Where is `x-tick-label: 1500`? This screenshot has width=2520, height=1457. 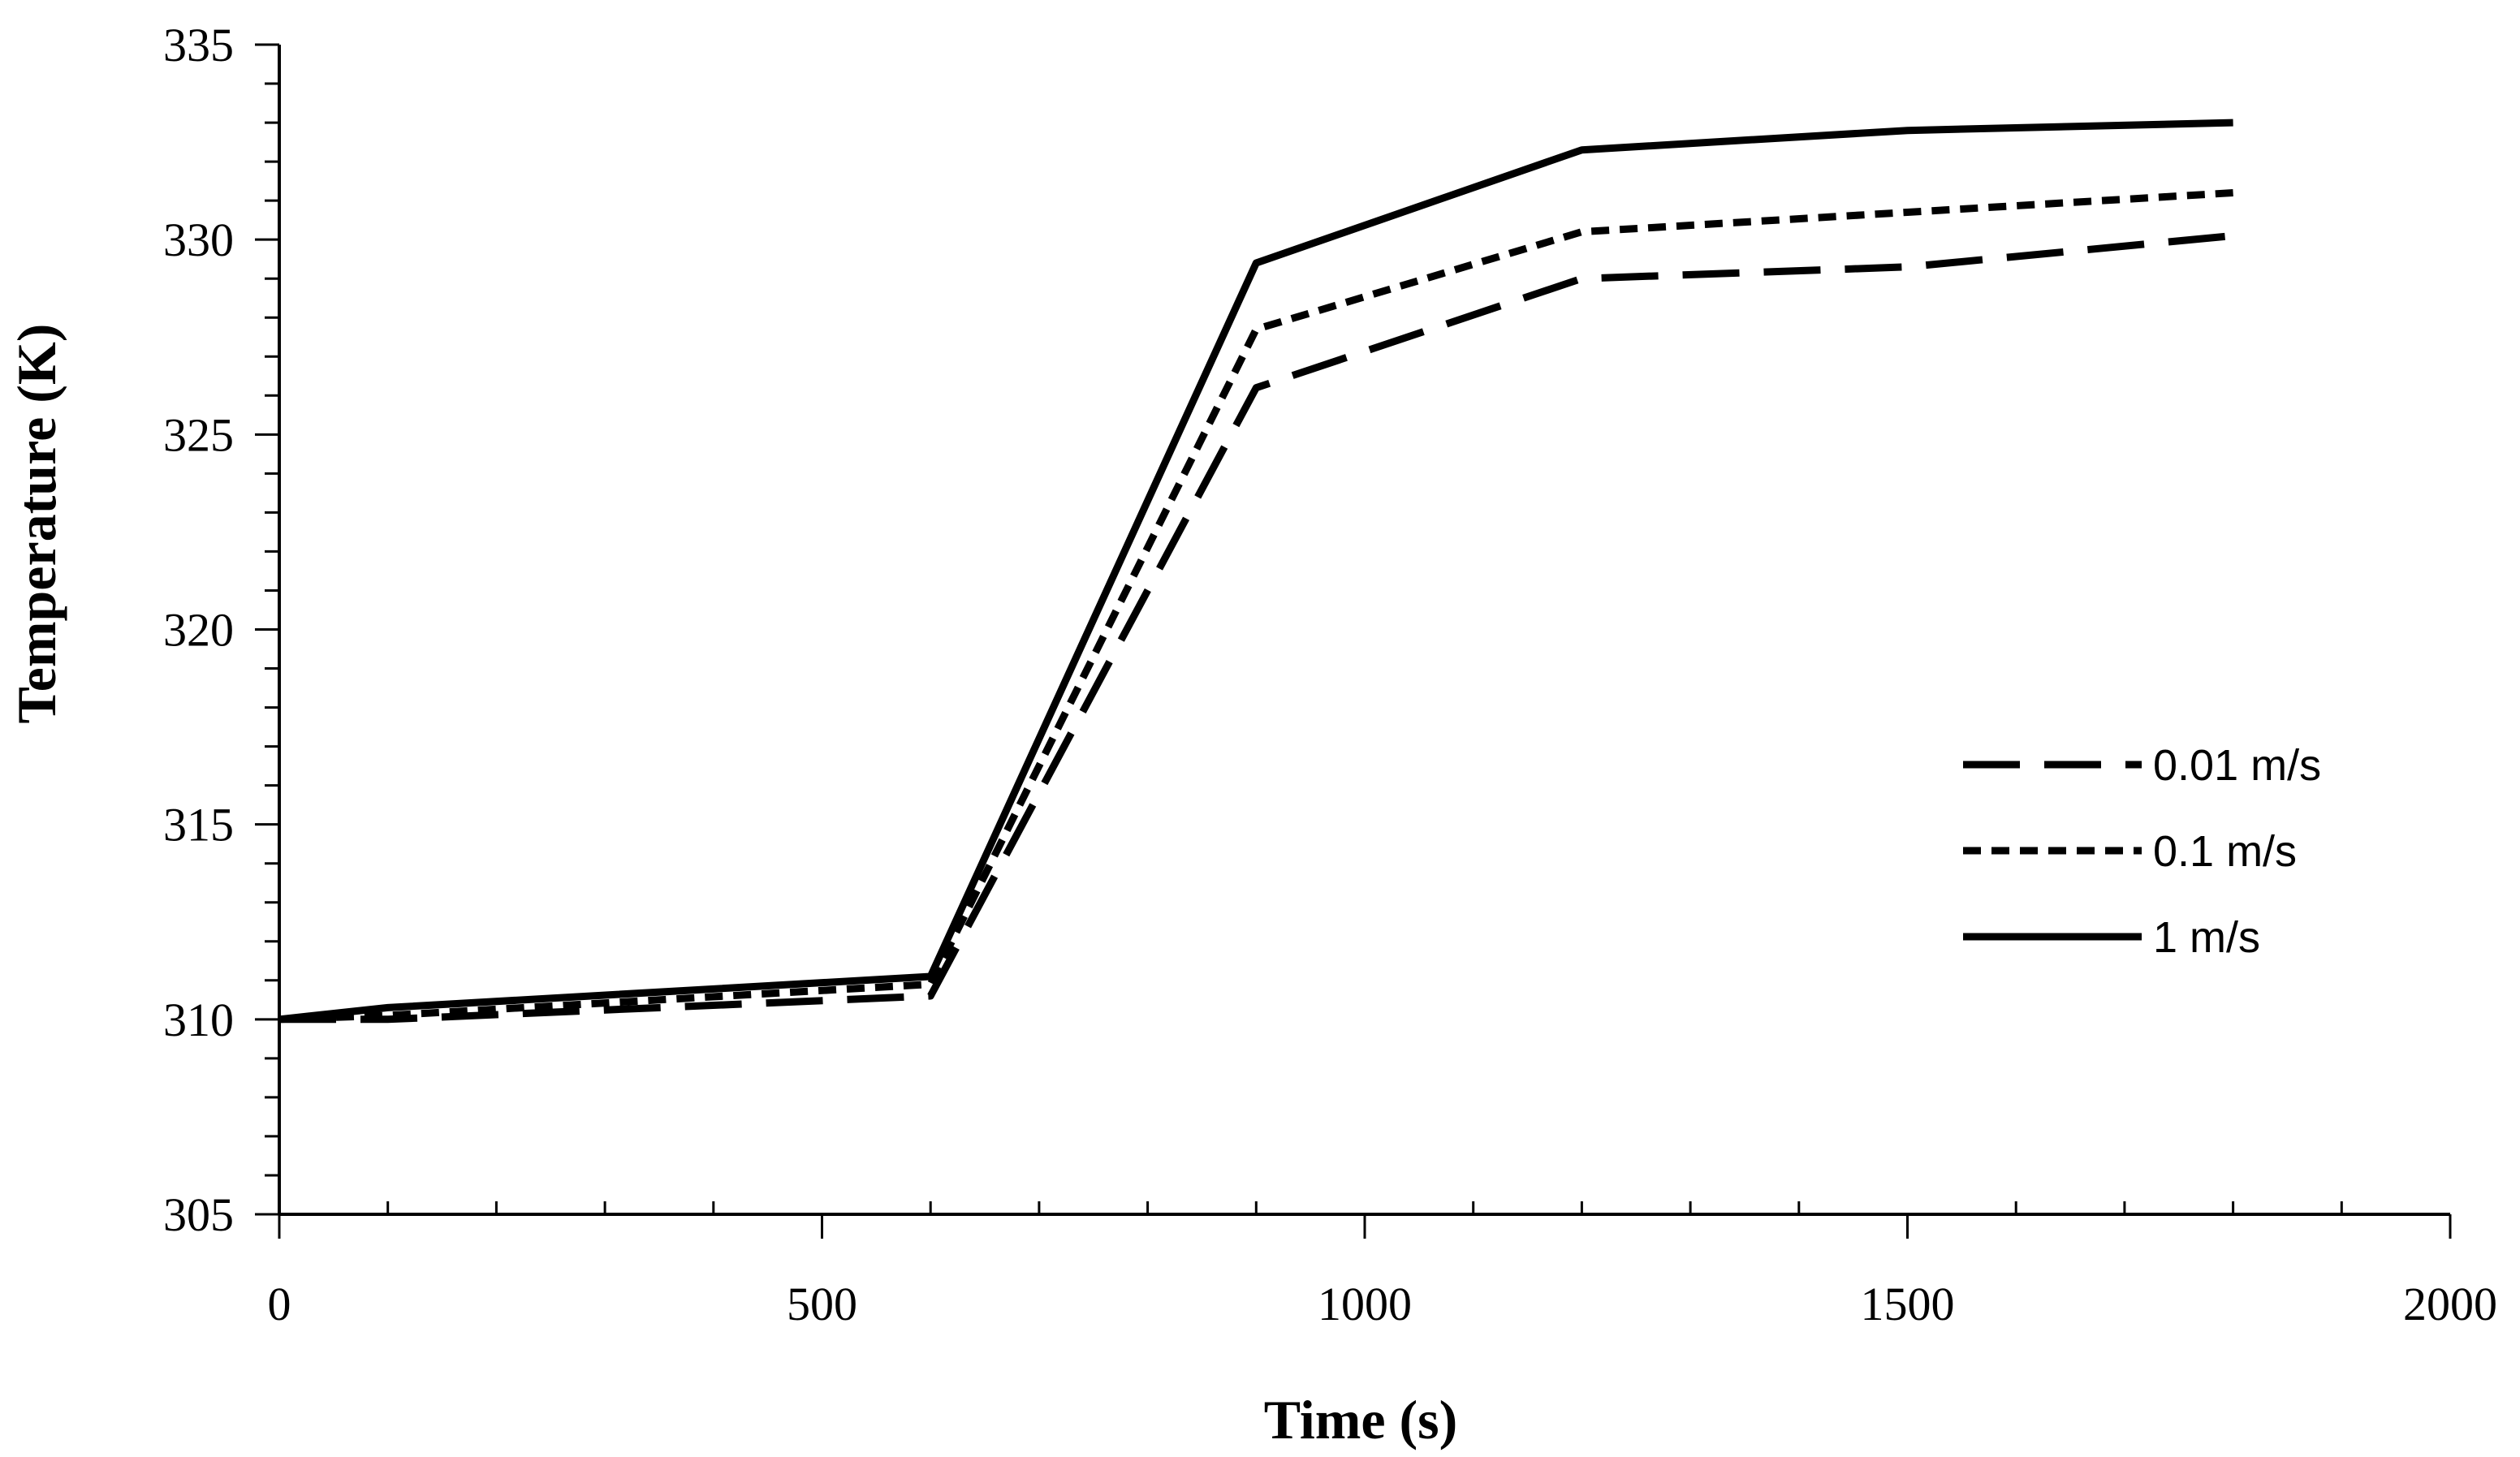
x-tick-label: 1500 is located at coordinates (1908, 1304).